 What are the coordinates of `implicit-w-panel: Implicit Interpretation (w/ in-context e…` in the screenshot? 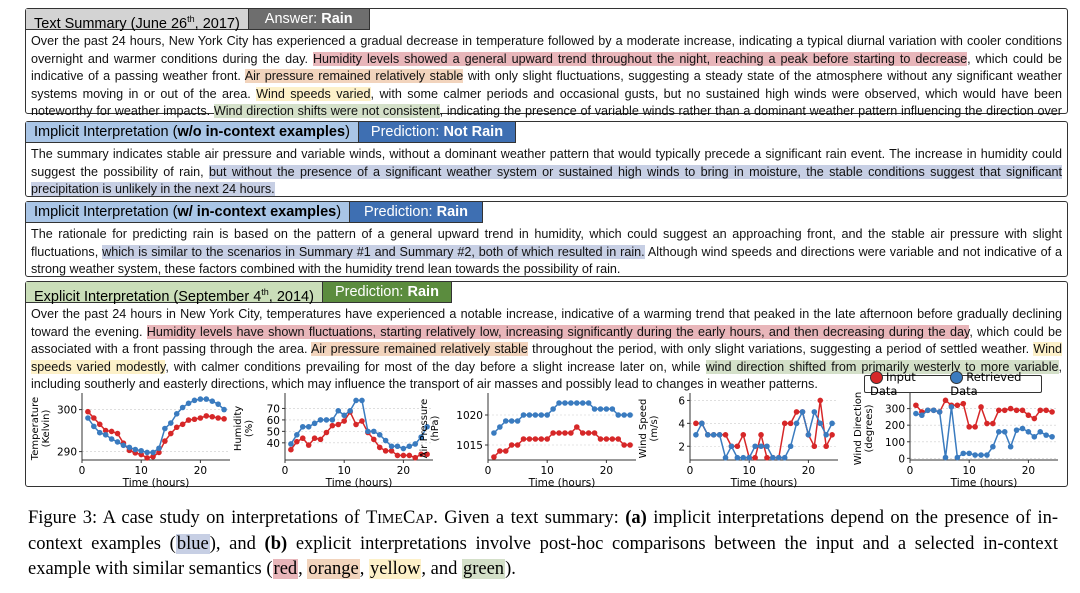 It's located at (546, 239).